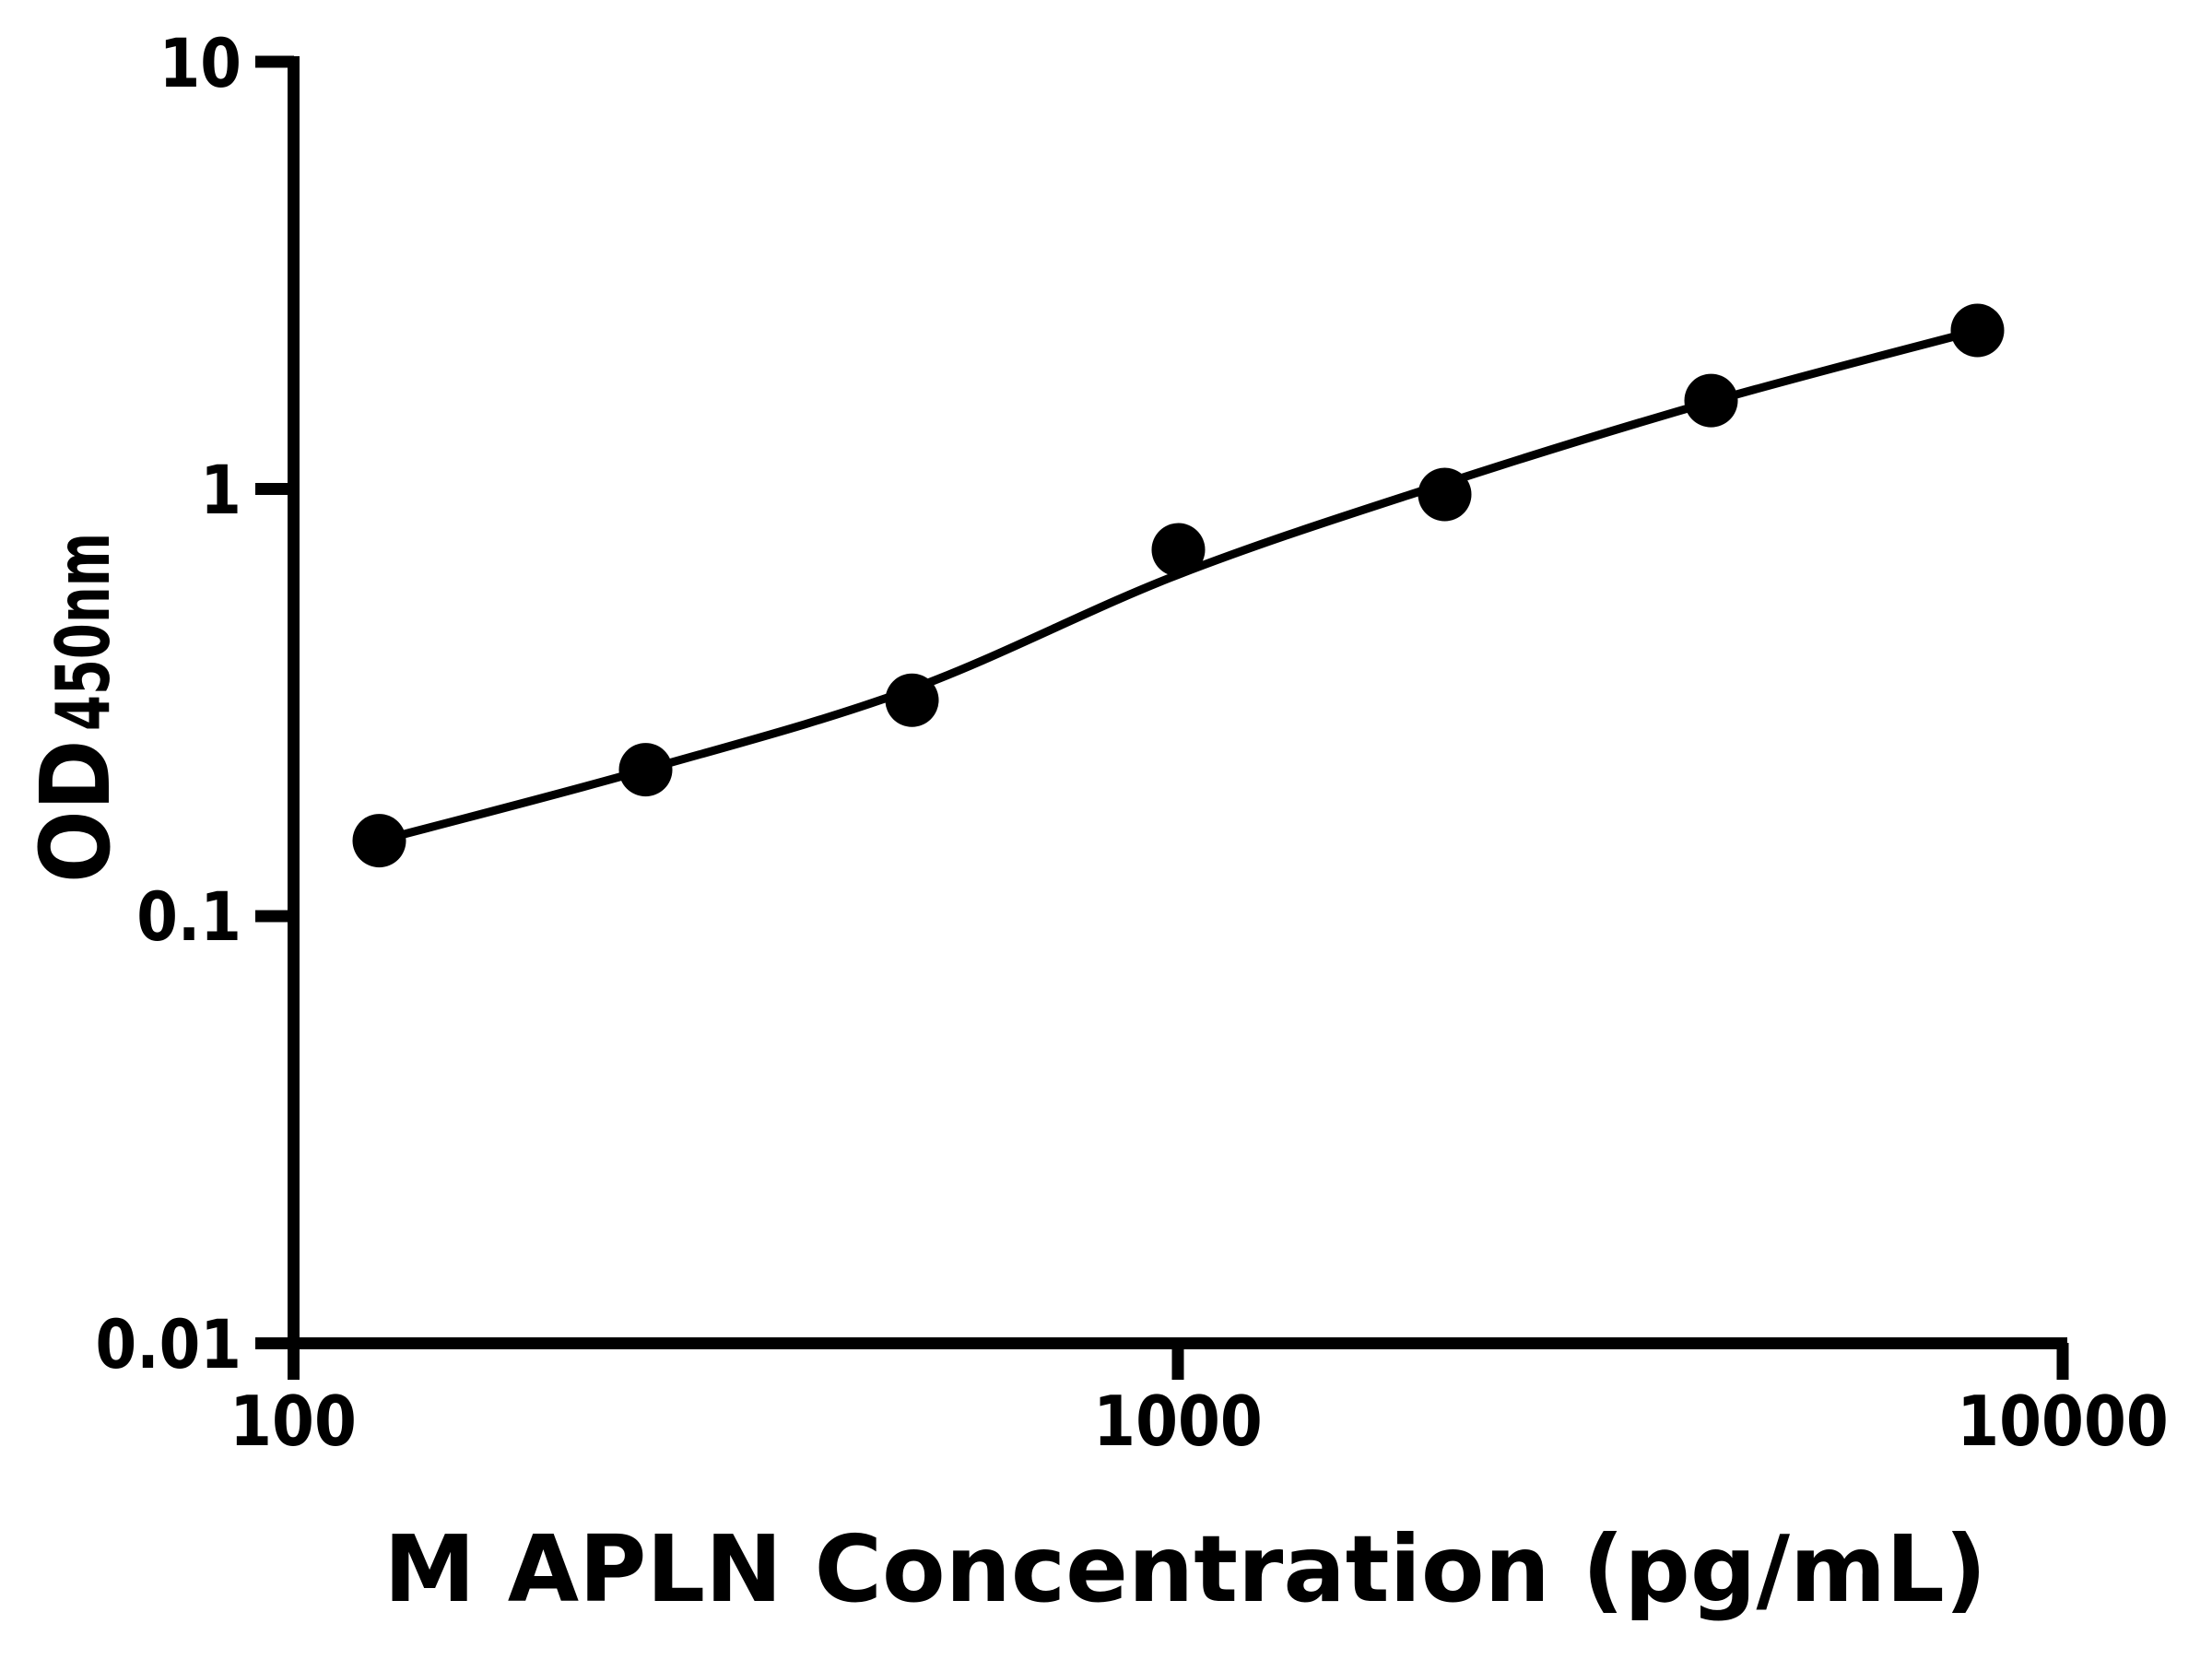 This screenshot has width=2212, height=1659. Describe the element at coordinates (220, 491) in the screenshot. I see `y-tick-label-1: 1` at that location.